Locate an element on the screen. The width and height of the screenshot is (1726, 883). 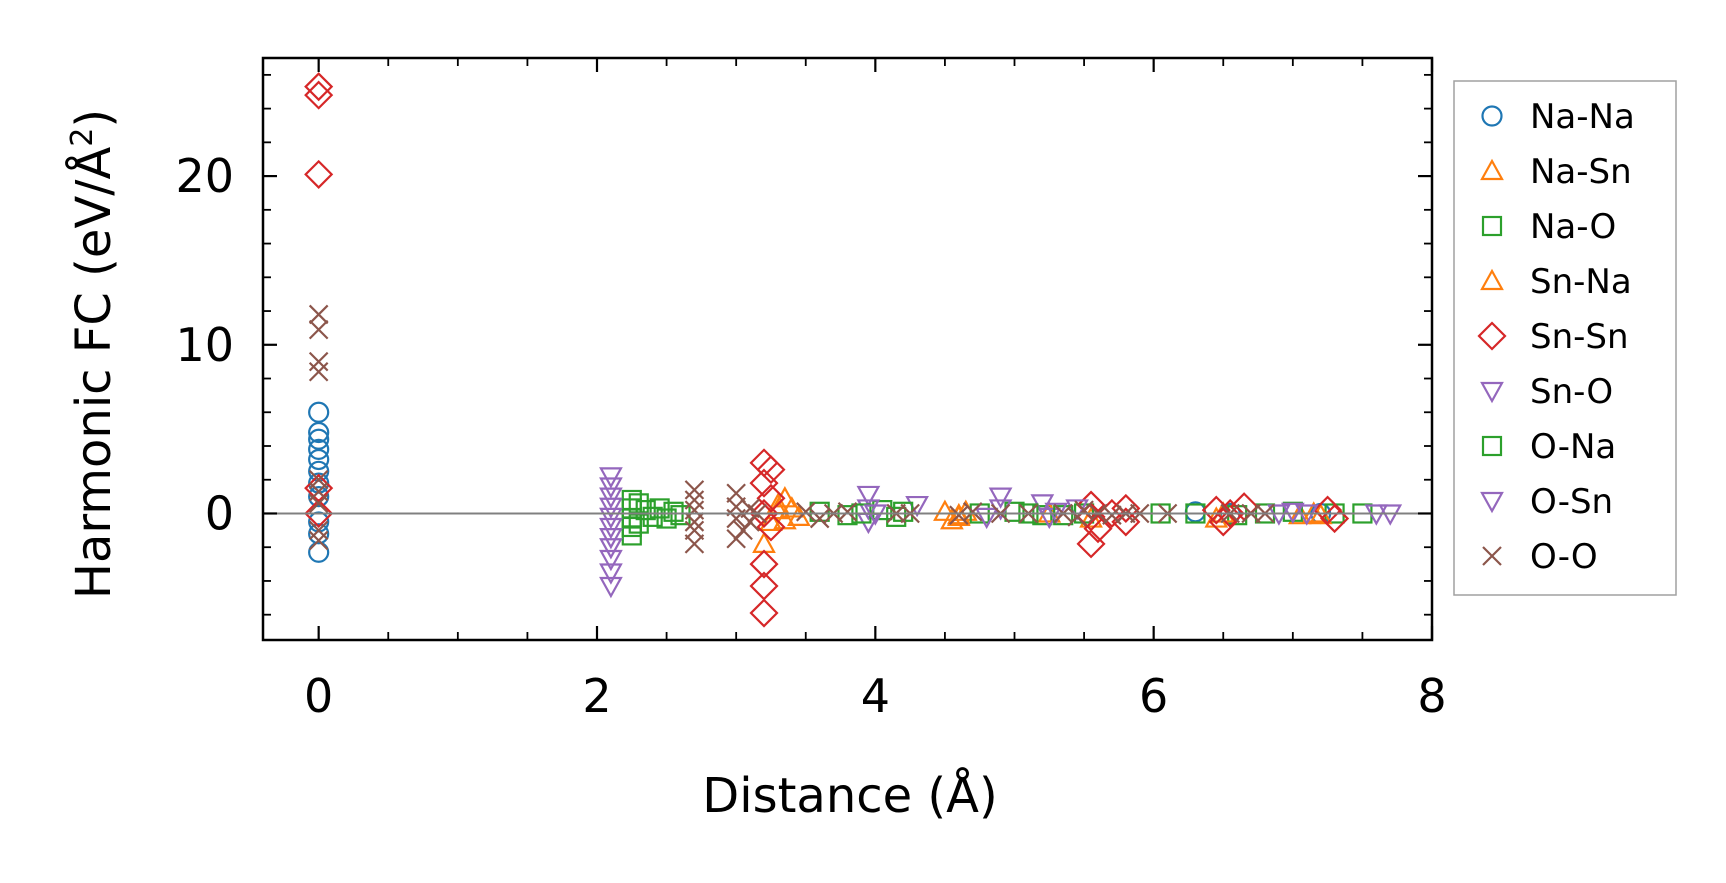
x-tick-label: 8 is located at coordinates (1431, 696).